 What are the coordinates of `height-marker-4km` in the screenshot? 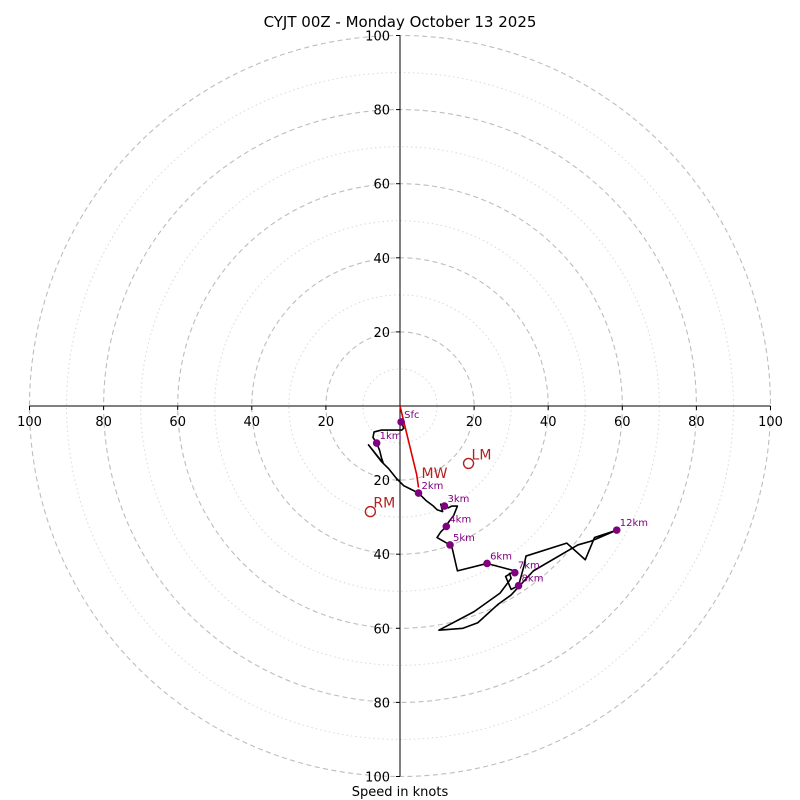 It's located at (446, 526).